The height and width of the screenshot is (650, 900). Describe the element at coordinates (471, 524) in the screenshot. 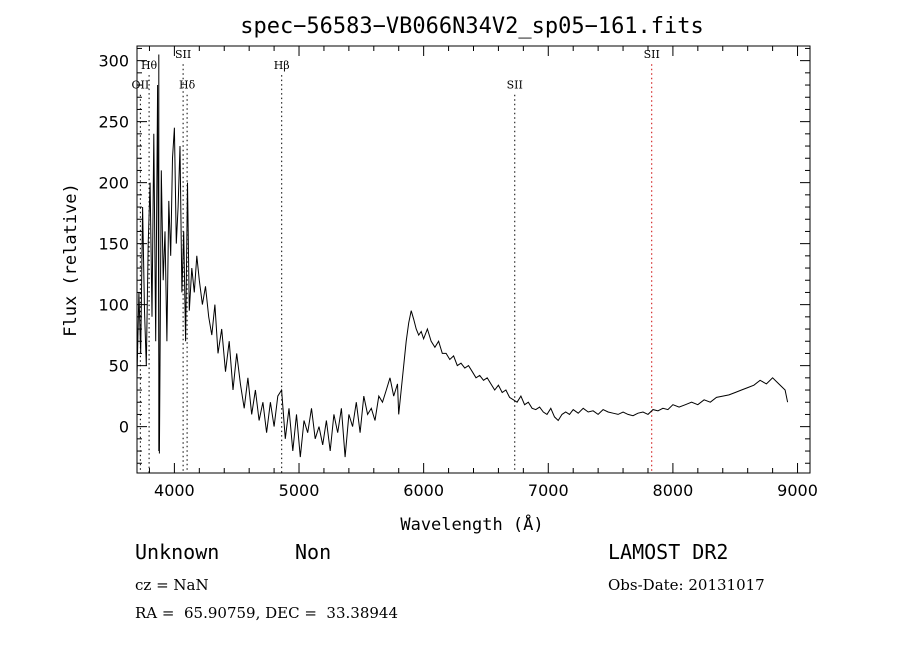

I see `x-axis-label: Wavelength (Å)` at that location.